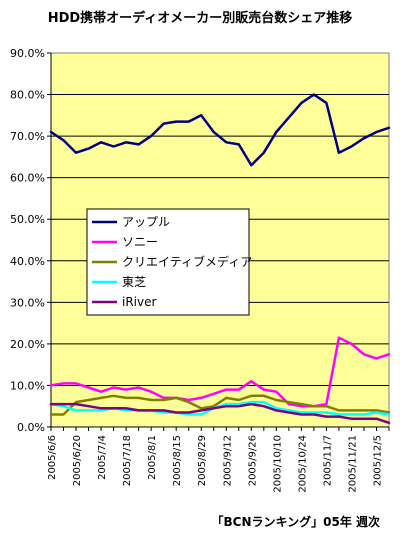 This screenshot has height=546, width=400. What do you see at coordinates (377, 460) in the screenshot?
I see `x-tick-label: 2005/12/5` at bounding box center [377, 460].